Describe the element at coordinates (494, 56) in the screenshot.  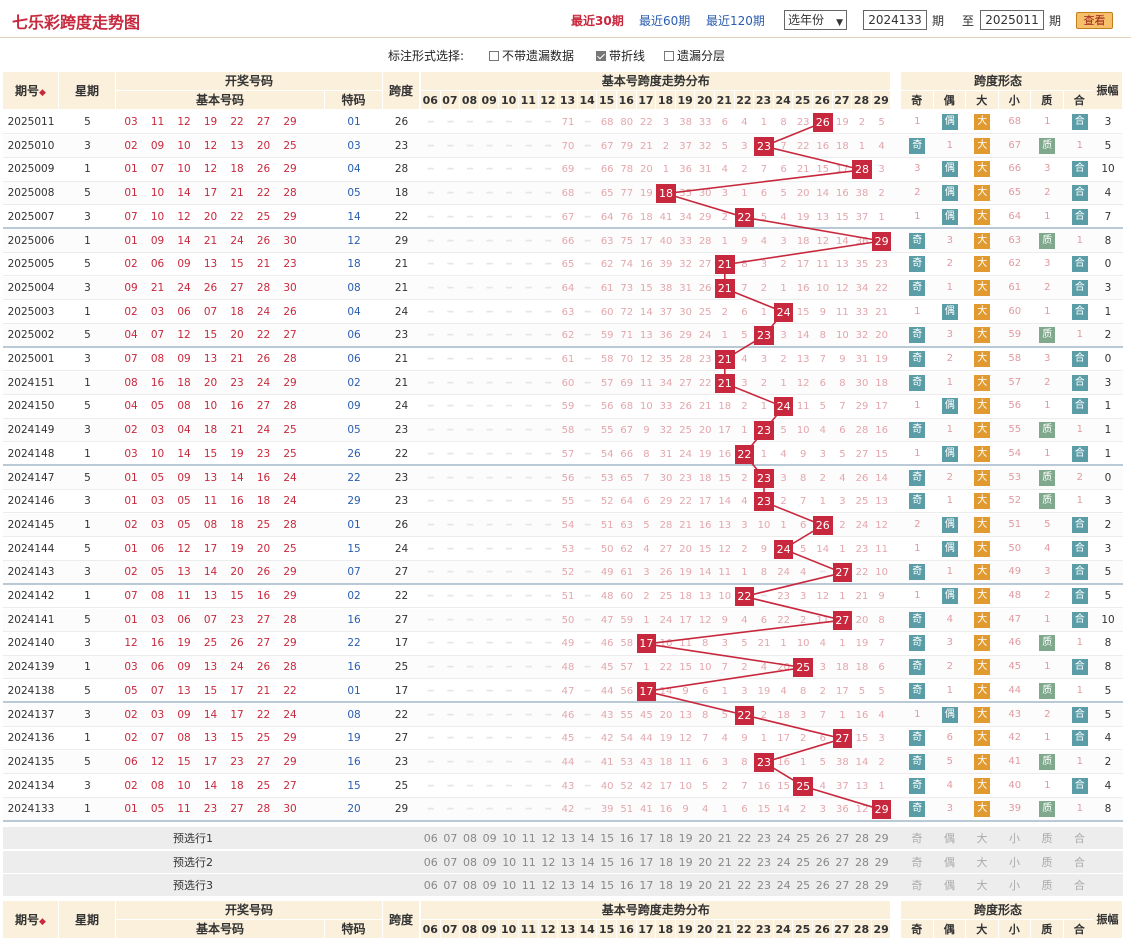
I see `checkbox-no-omission` at that location.